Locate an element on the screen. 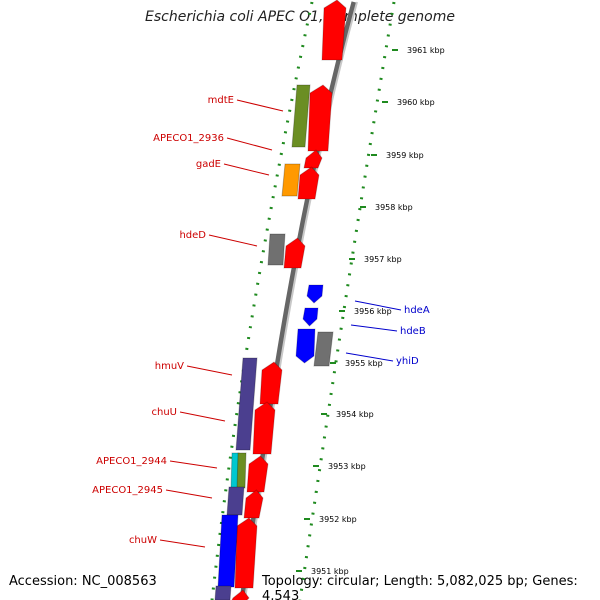  gene-label-left: mdtE is located at coordinates (221, 100).